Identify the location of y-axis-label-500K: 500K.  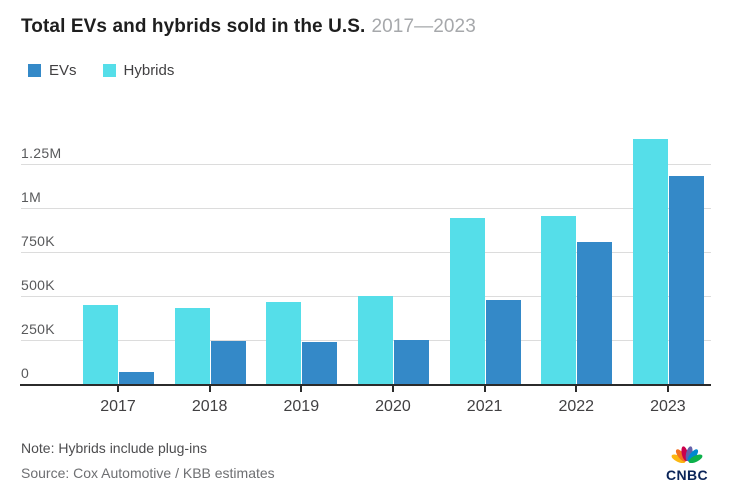
(38, 285).